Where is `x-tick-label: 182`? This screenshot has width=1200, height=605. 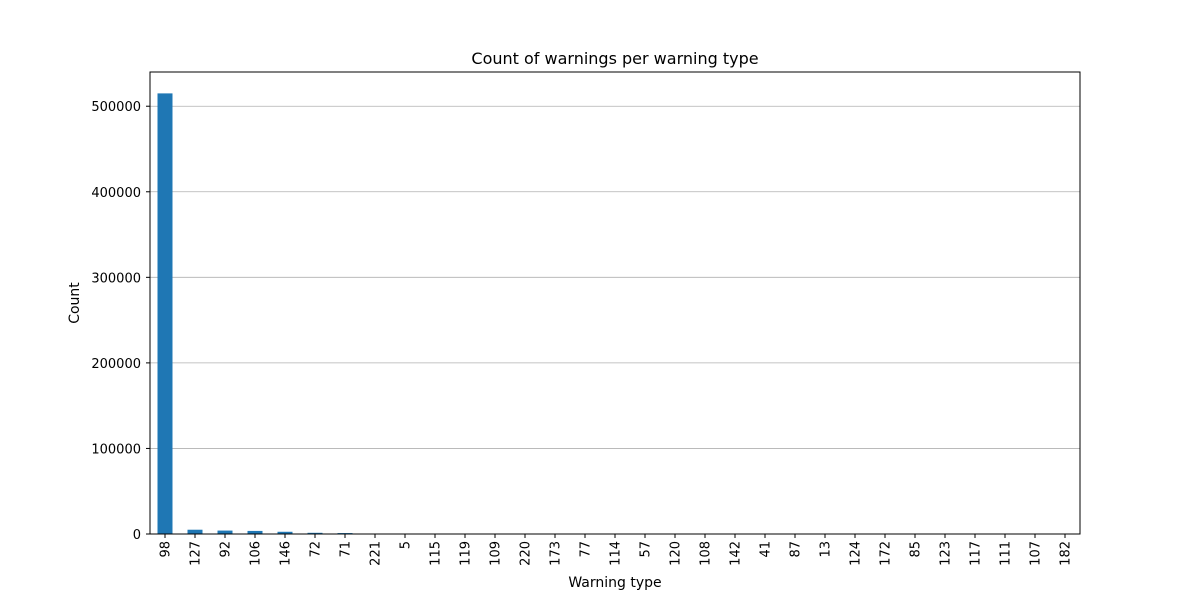 x-tick-label: 182 is located at coordinates (1066, 553).